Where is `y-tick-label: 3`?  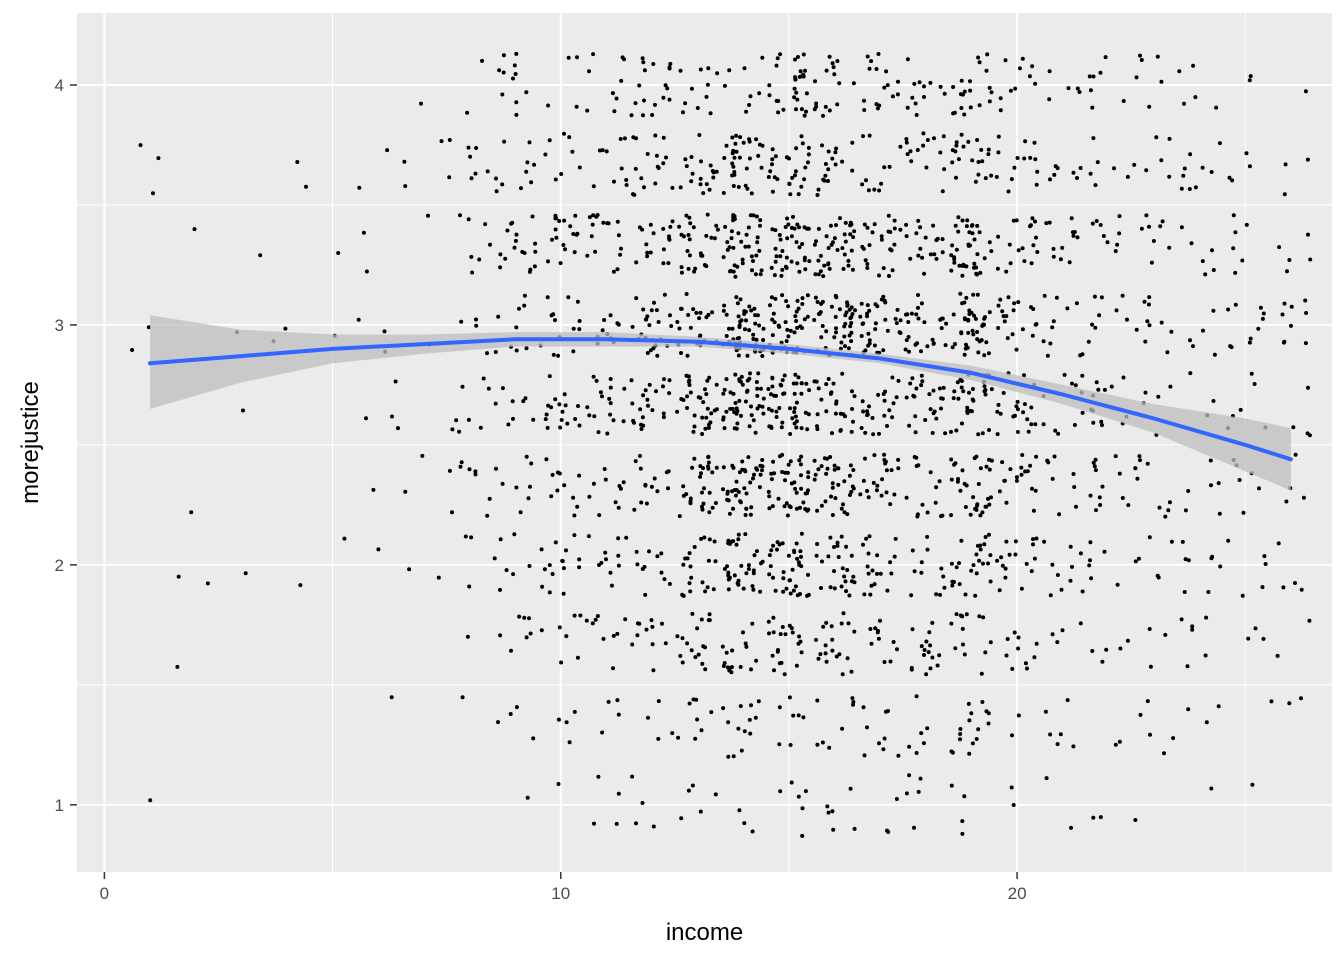 y-tick-label: 3 is located at coordinates (59, 325).